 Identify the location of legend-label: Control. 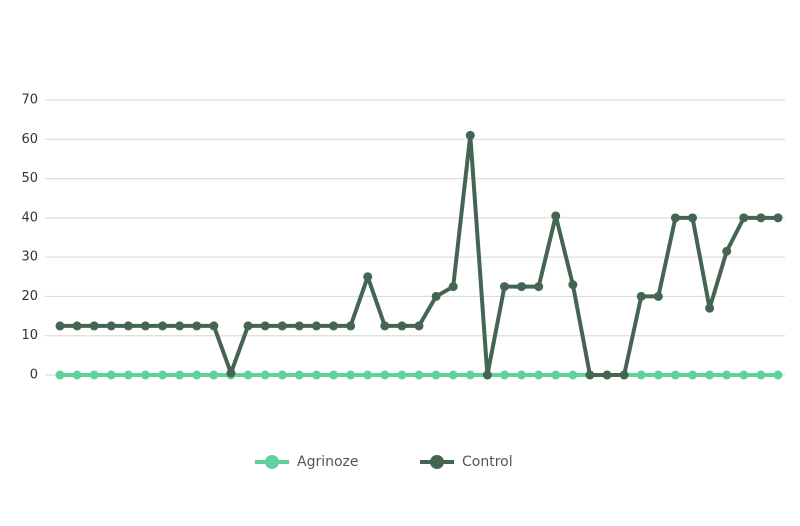
(487, 462).